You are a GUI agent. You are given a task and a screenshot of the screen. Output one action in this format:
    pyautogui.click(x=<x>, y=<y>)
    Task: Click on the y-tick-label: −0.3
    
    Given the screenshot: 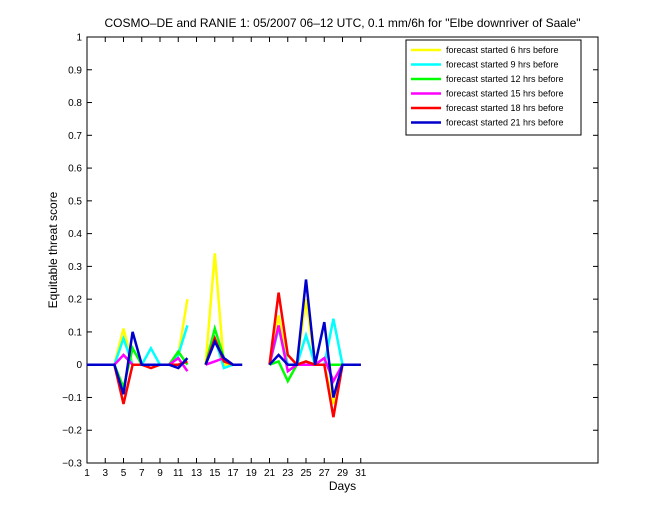 What is the action you would take?
    pyautogui.click(x=72, y=464)
    